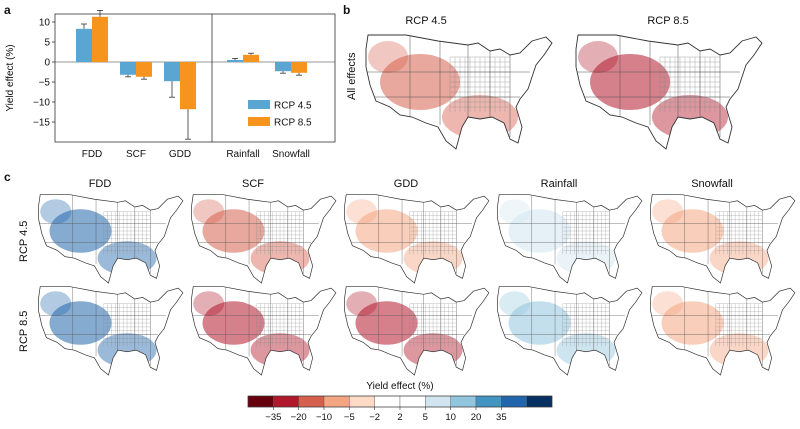 This screenshot has width=800, height=429. I want to click on bar-rainfall-rcp45, so click(235, 61).